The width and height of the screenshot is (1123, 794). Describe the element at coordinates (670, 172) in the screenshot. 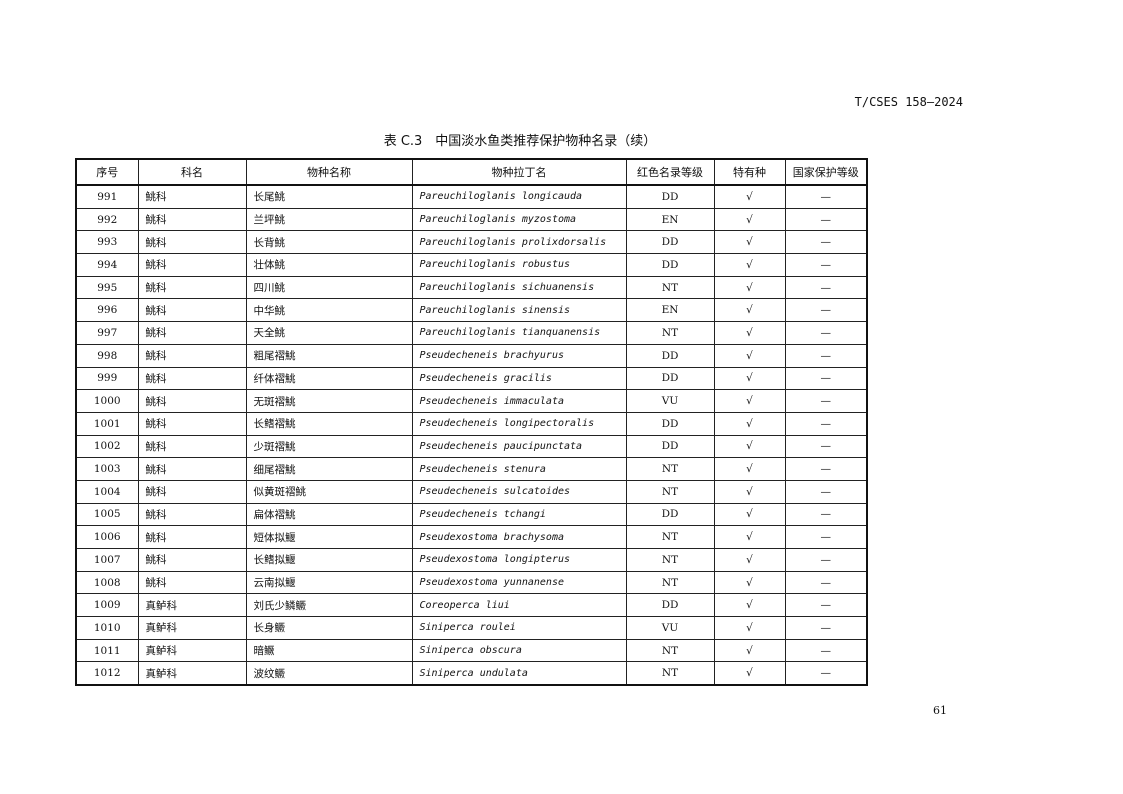

I see `column-header: 红色名录等级` at that location.